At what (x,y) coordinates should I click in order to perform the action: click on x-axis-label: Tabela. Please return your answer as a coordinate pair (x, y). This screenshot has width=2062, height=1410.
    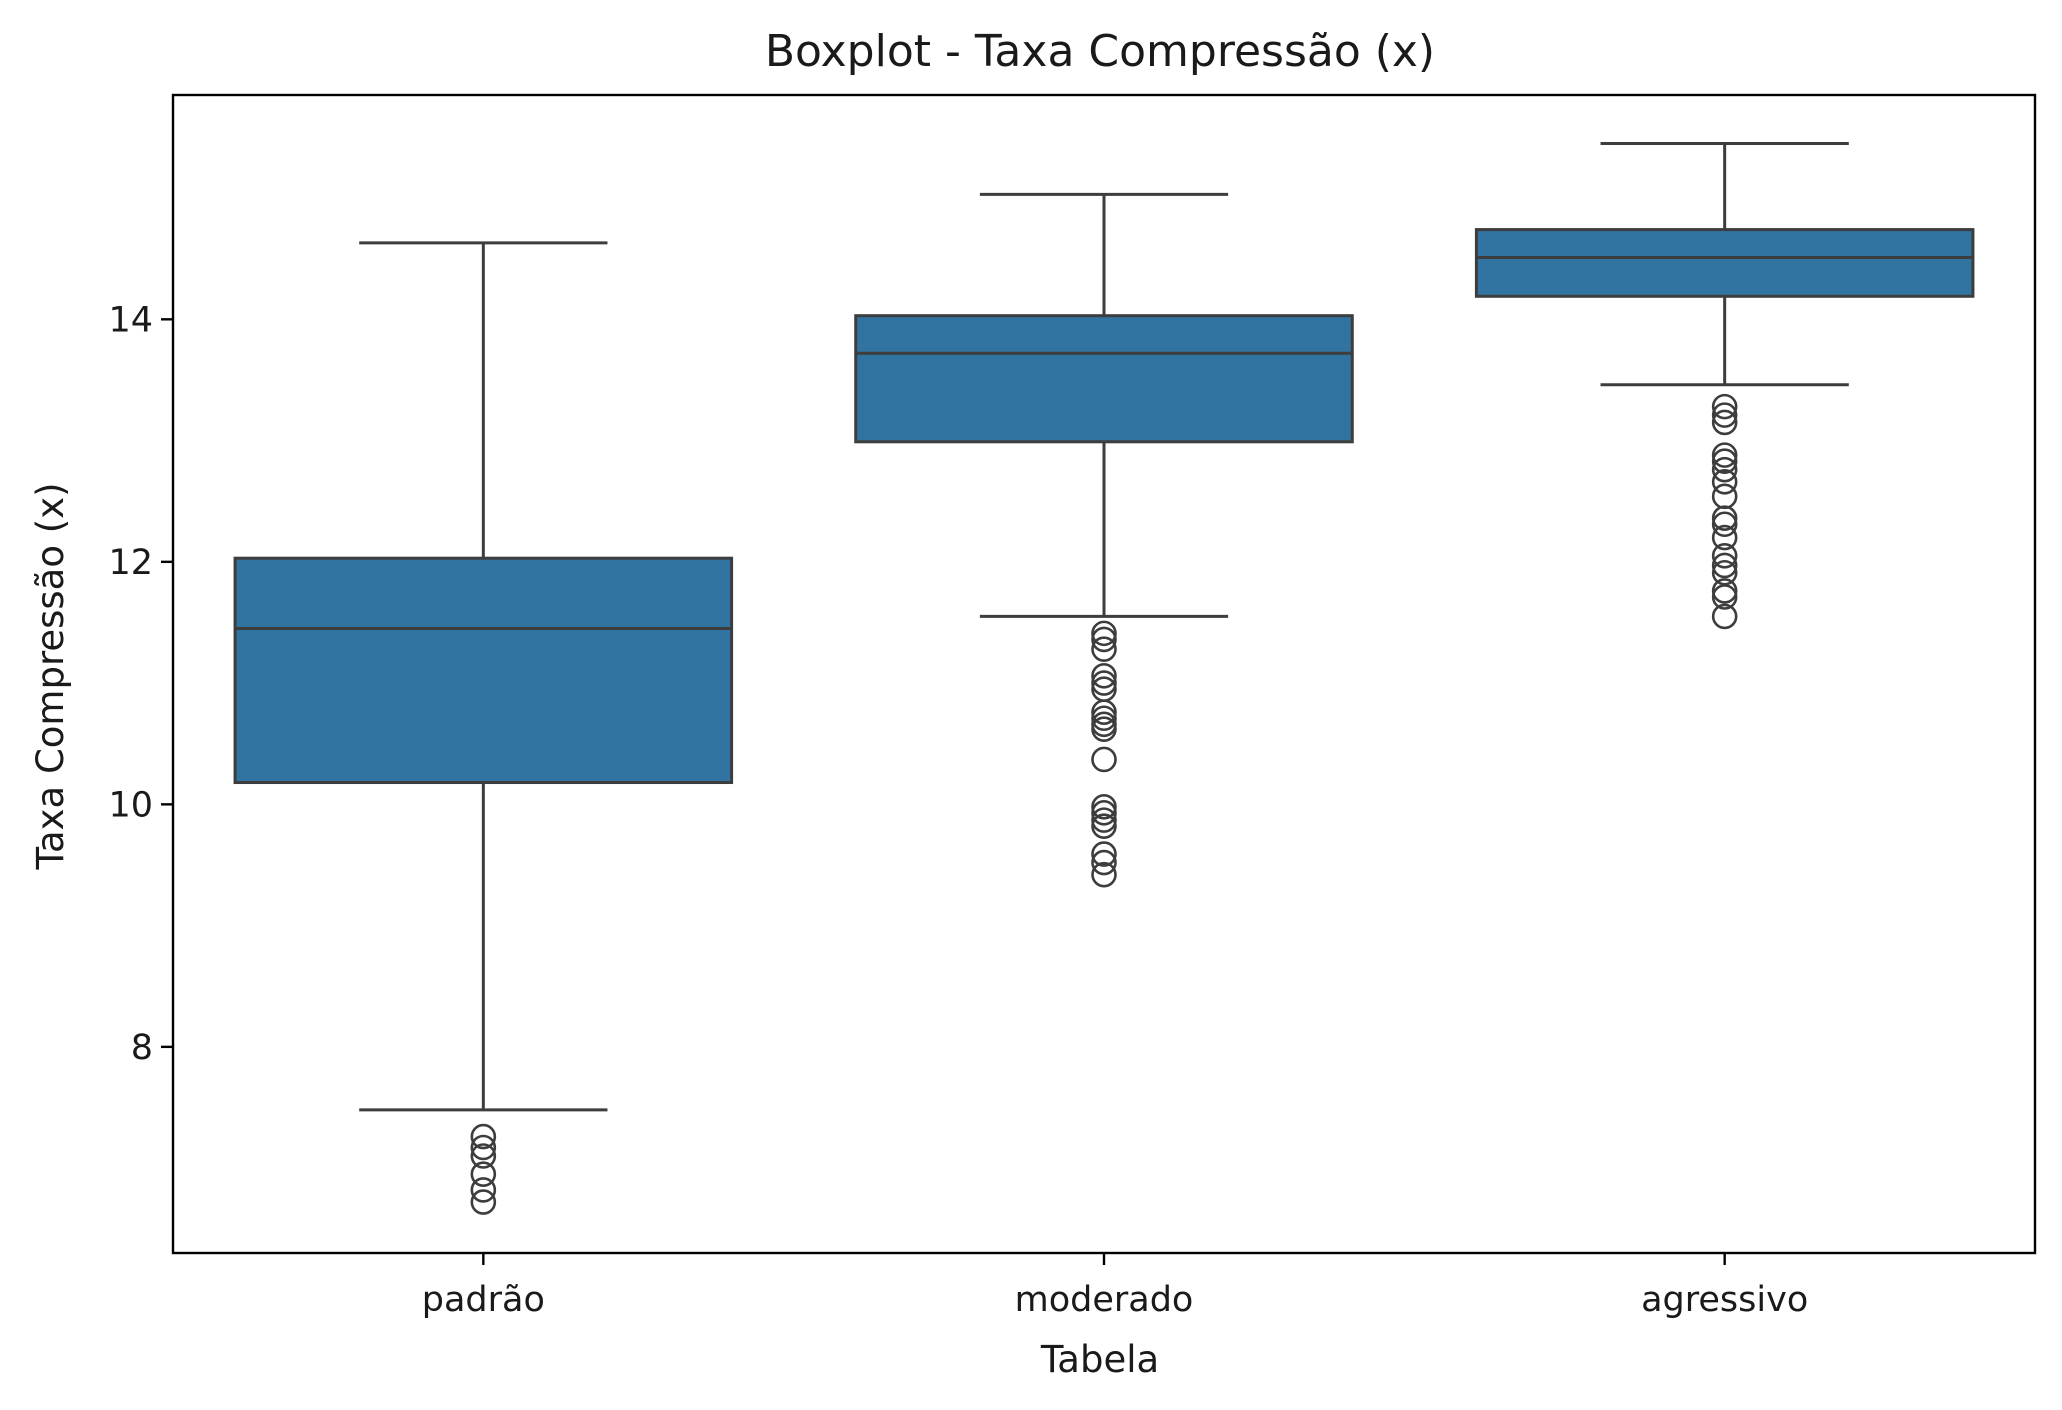
    Looking at the image, I should click on (1099, 1359).